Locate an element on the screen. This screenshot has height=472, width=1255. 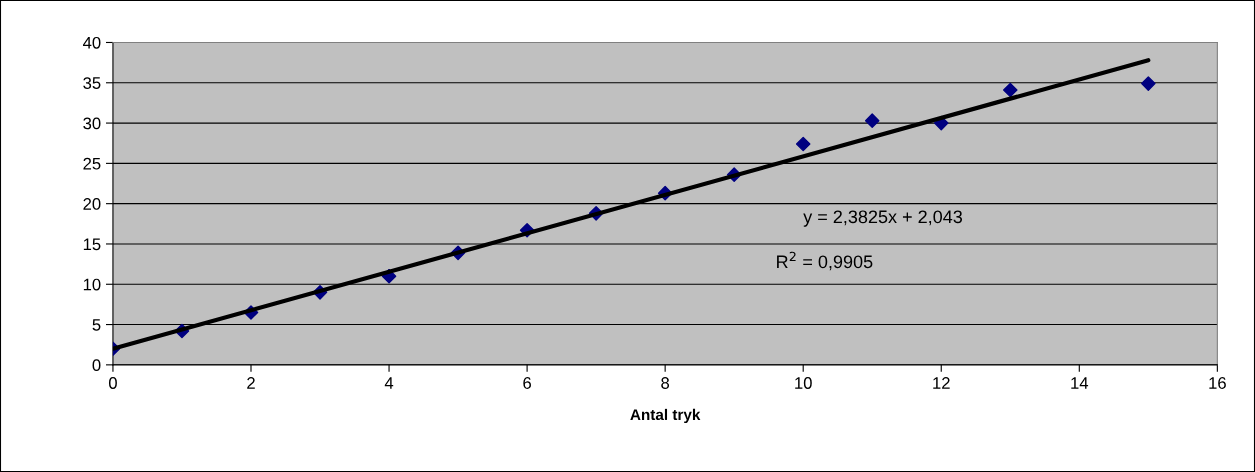
y-tick-label: 25 is located at coordinates (92, 163).